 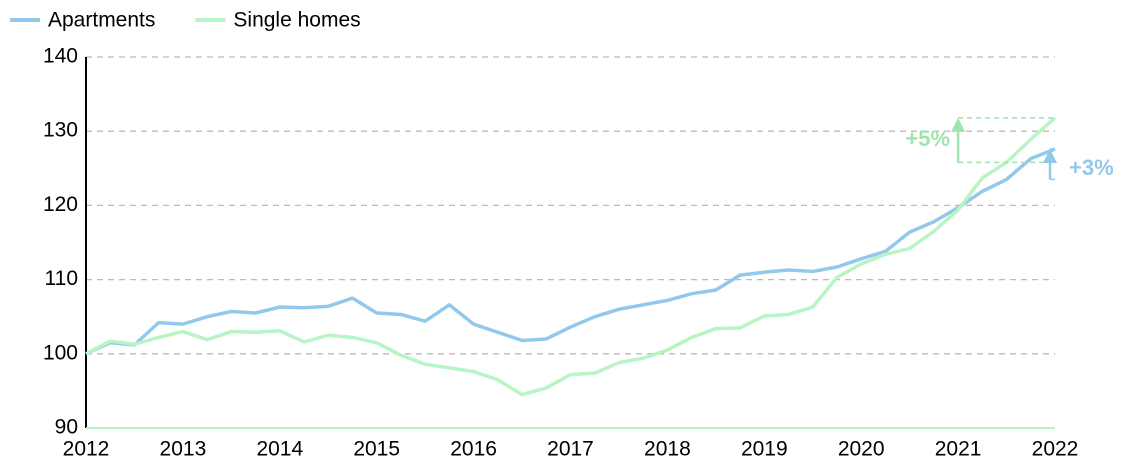 What do you see at coordinates (66, 427) in the screenshot?
I see `y-tick-label: 90` at bounding box center [66, 427].